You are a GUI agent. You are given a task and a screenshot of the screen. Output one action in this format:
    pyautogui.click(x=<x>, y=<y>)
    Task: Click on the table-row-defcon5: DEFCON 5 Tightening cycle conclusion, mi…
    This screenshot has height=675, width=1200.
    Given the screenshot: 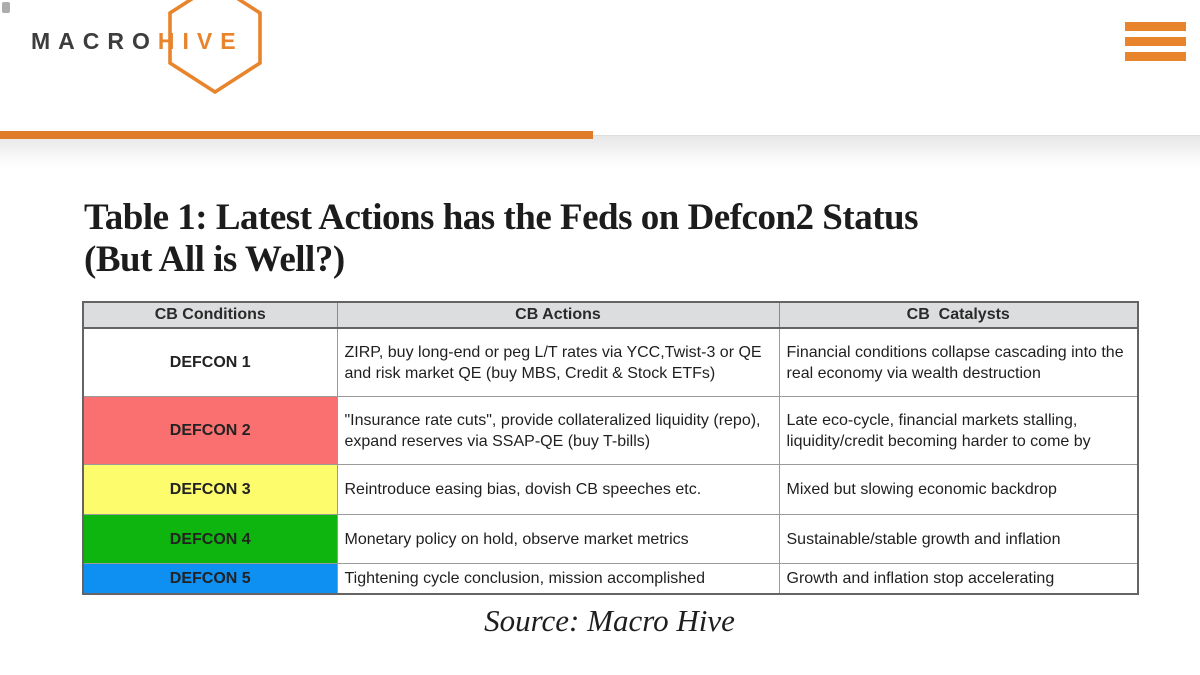 What is the action you would take?
    pyautogui.click(x=610, y=579)
    